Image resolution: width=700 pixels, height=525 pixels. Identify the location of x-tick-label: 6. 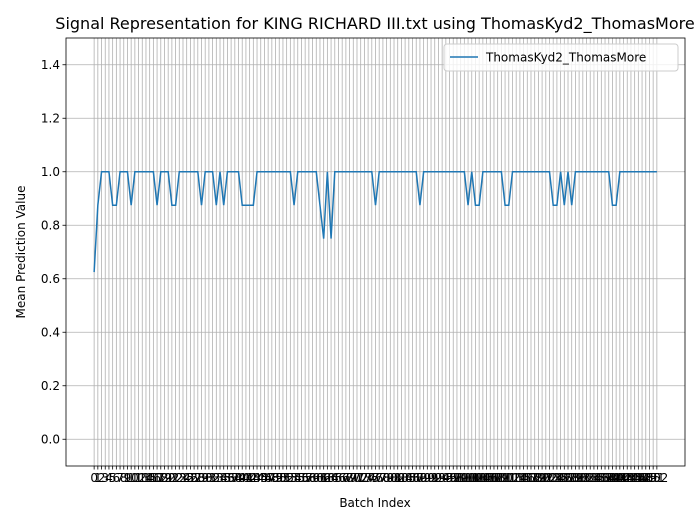
(117, 478).